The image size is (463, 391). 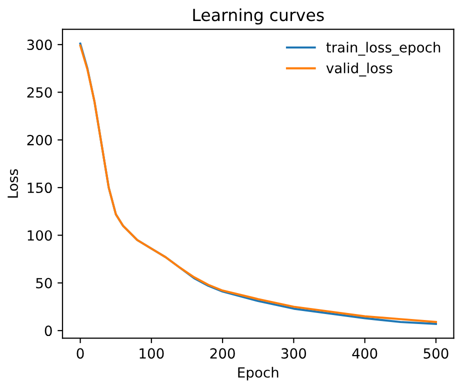 I want to click on y-tick-label: 250, so click(x=39, y=92).